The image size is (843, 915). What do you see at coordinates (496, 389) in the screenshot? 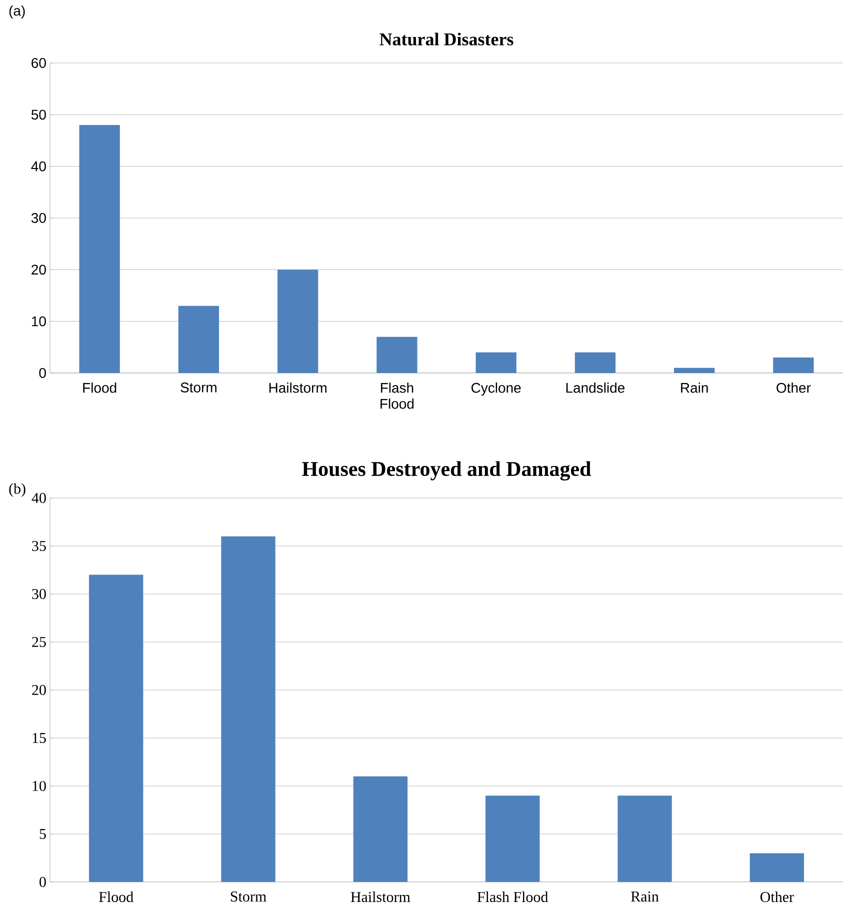
I see `x-tick-label: Cyclone` at bounding box center [496, 389].